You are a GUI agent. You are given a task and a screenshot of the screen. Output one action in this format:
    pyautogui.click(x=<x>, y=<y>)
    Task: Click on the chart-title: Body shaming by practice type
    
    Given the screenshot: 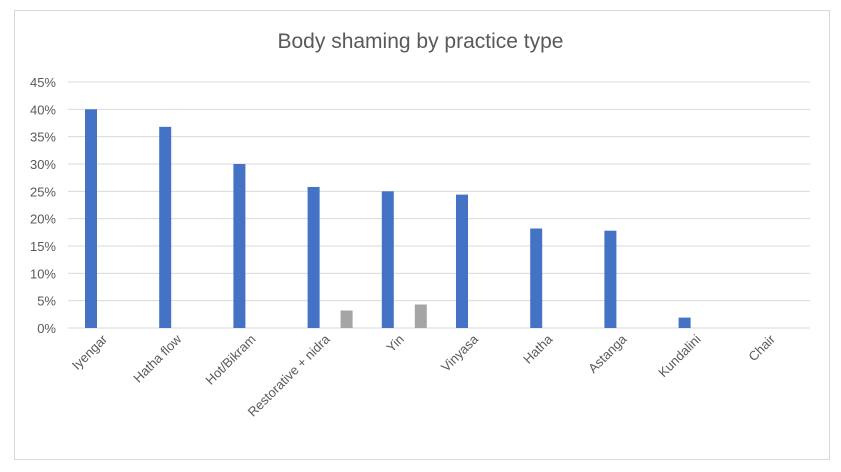 What is the action you would take?
    pyautogui.click(x=420, y=41)
    